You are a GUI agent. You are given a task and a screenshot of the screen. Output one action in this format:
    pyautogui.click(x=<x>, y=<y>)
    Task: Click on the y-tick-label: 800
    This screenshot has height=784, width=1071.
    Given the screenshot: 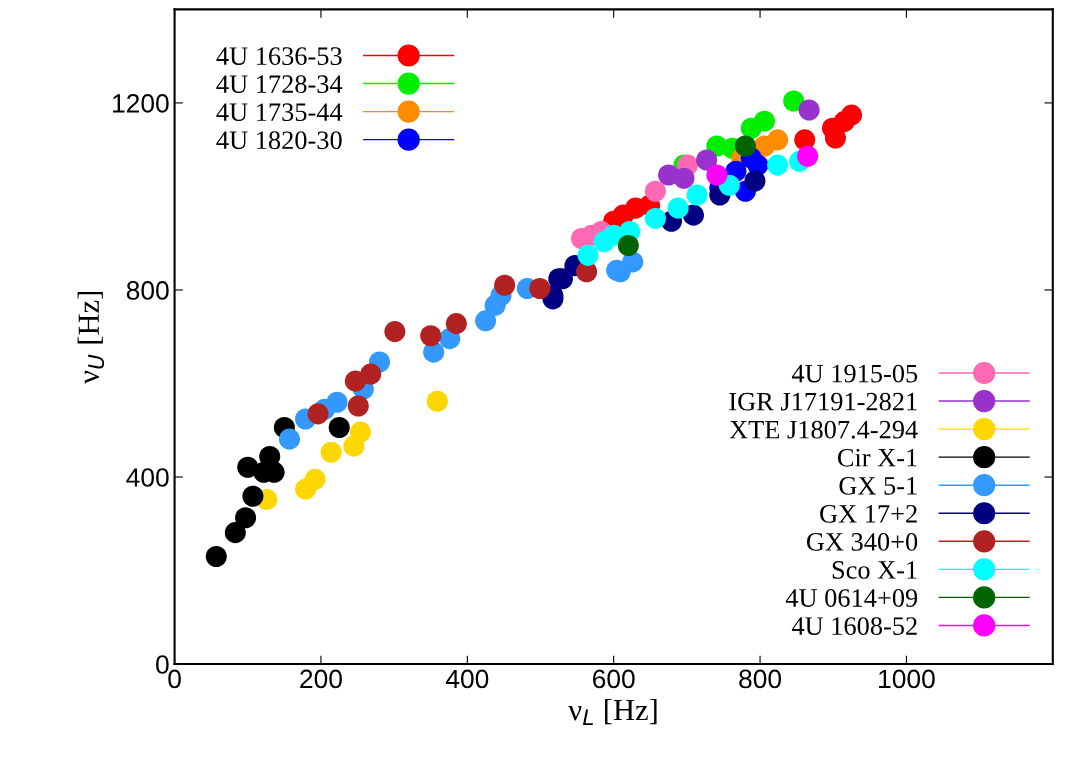 What is the action you would take?
    pyautogui.click(x=147, y=290)
    